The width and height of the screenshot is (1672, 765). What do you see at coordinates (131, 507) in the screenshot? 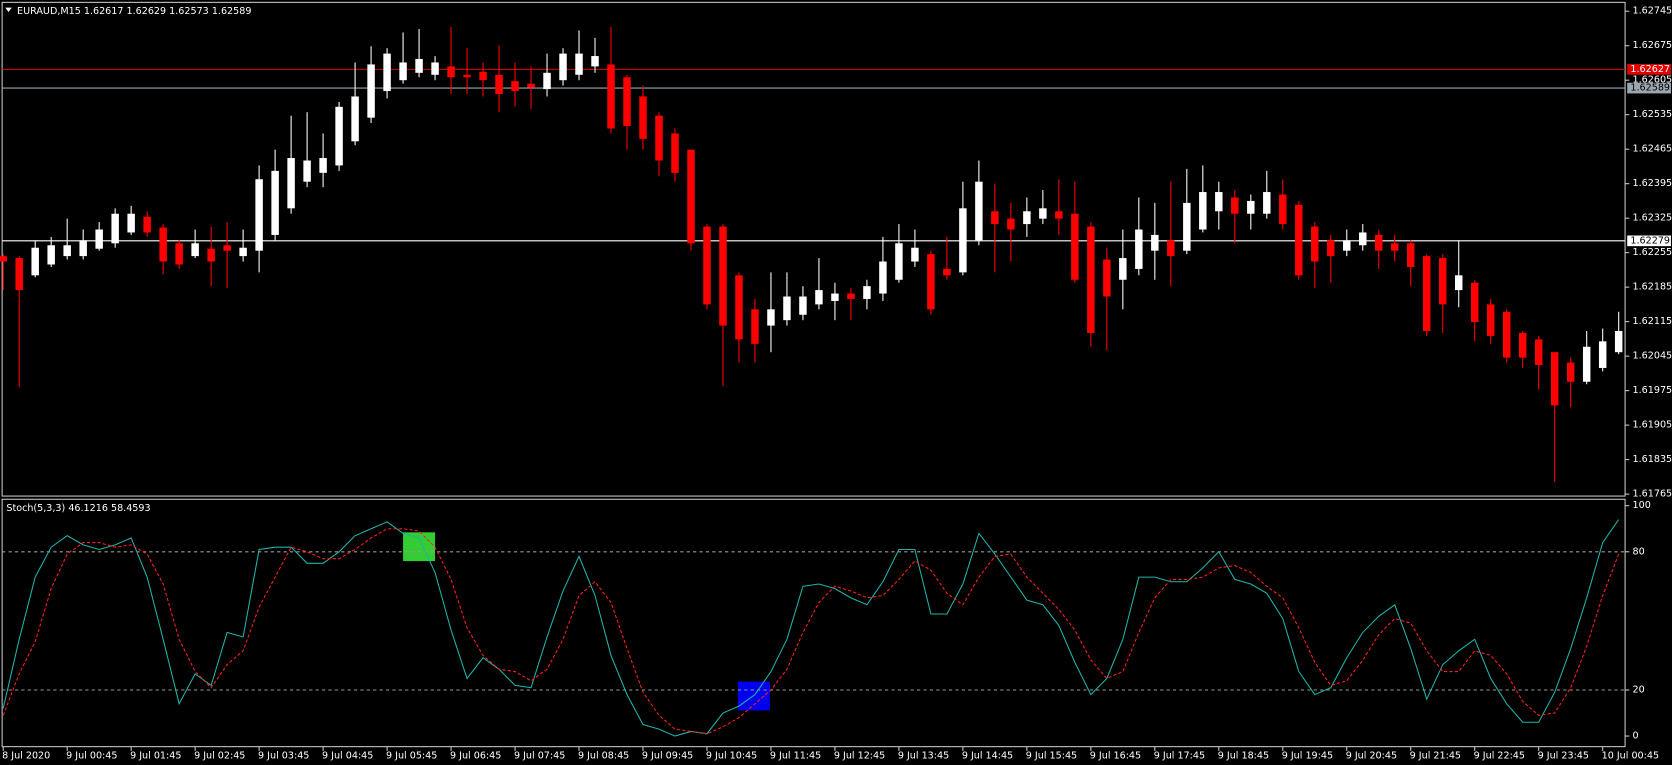
I see `signal-readout: 58.4593` at bounding box center [131, 507].